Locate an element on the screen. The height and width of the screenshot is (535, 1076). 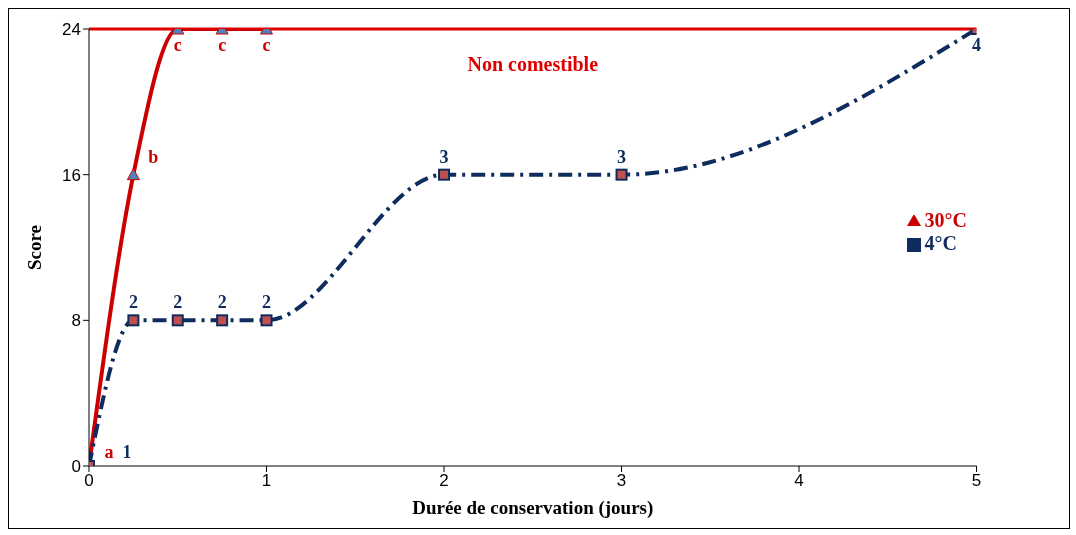
legend-label: 30°C is located at coordinates (945, 220).